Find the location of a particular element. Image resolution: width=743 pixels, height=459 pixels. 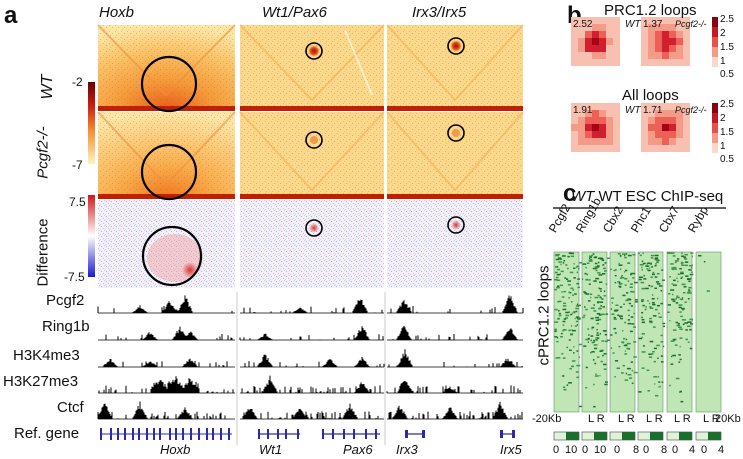

scale-b1-tick-3: 1 is located at coordinates (723, 61).